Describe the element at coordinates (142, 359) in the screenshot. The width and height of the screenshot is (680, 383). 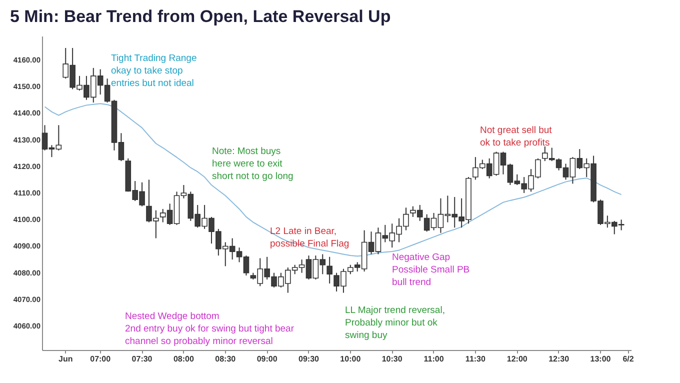
I see `x-tick-label: 07:30` at that location.